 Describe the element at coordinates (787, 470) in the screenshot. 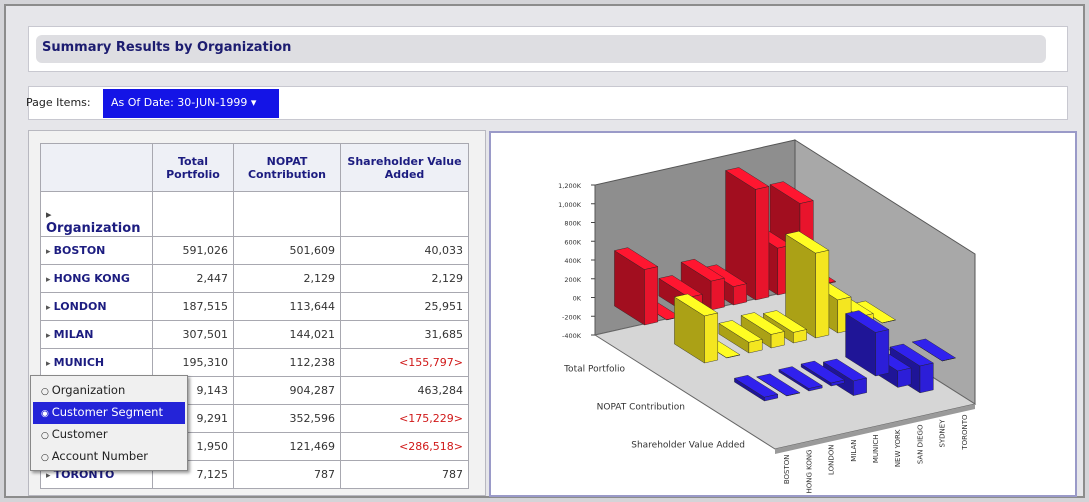

I see `category-label: BOSTON` at that location.